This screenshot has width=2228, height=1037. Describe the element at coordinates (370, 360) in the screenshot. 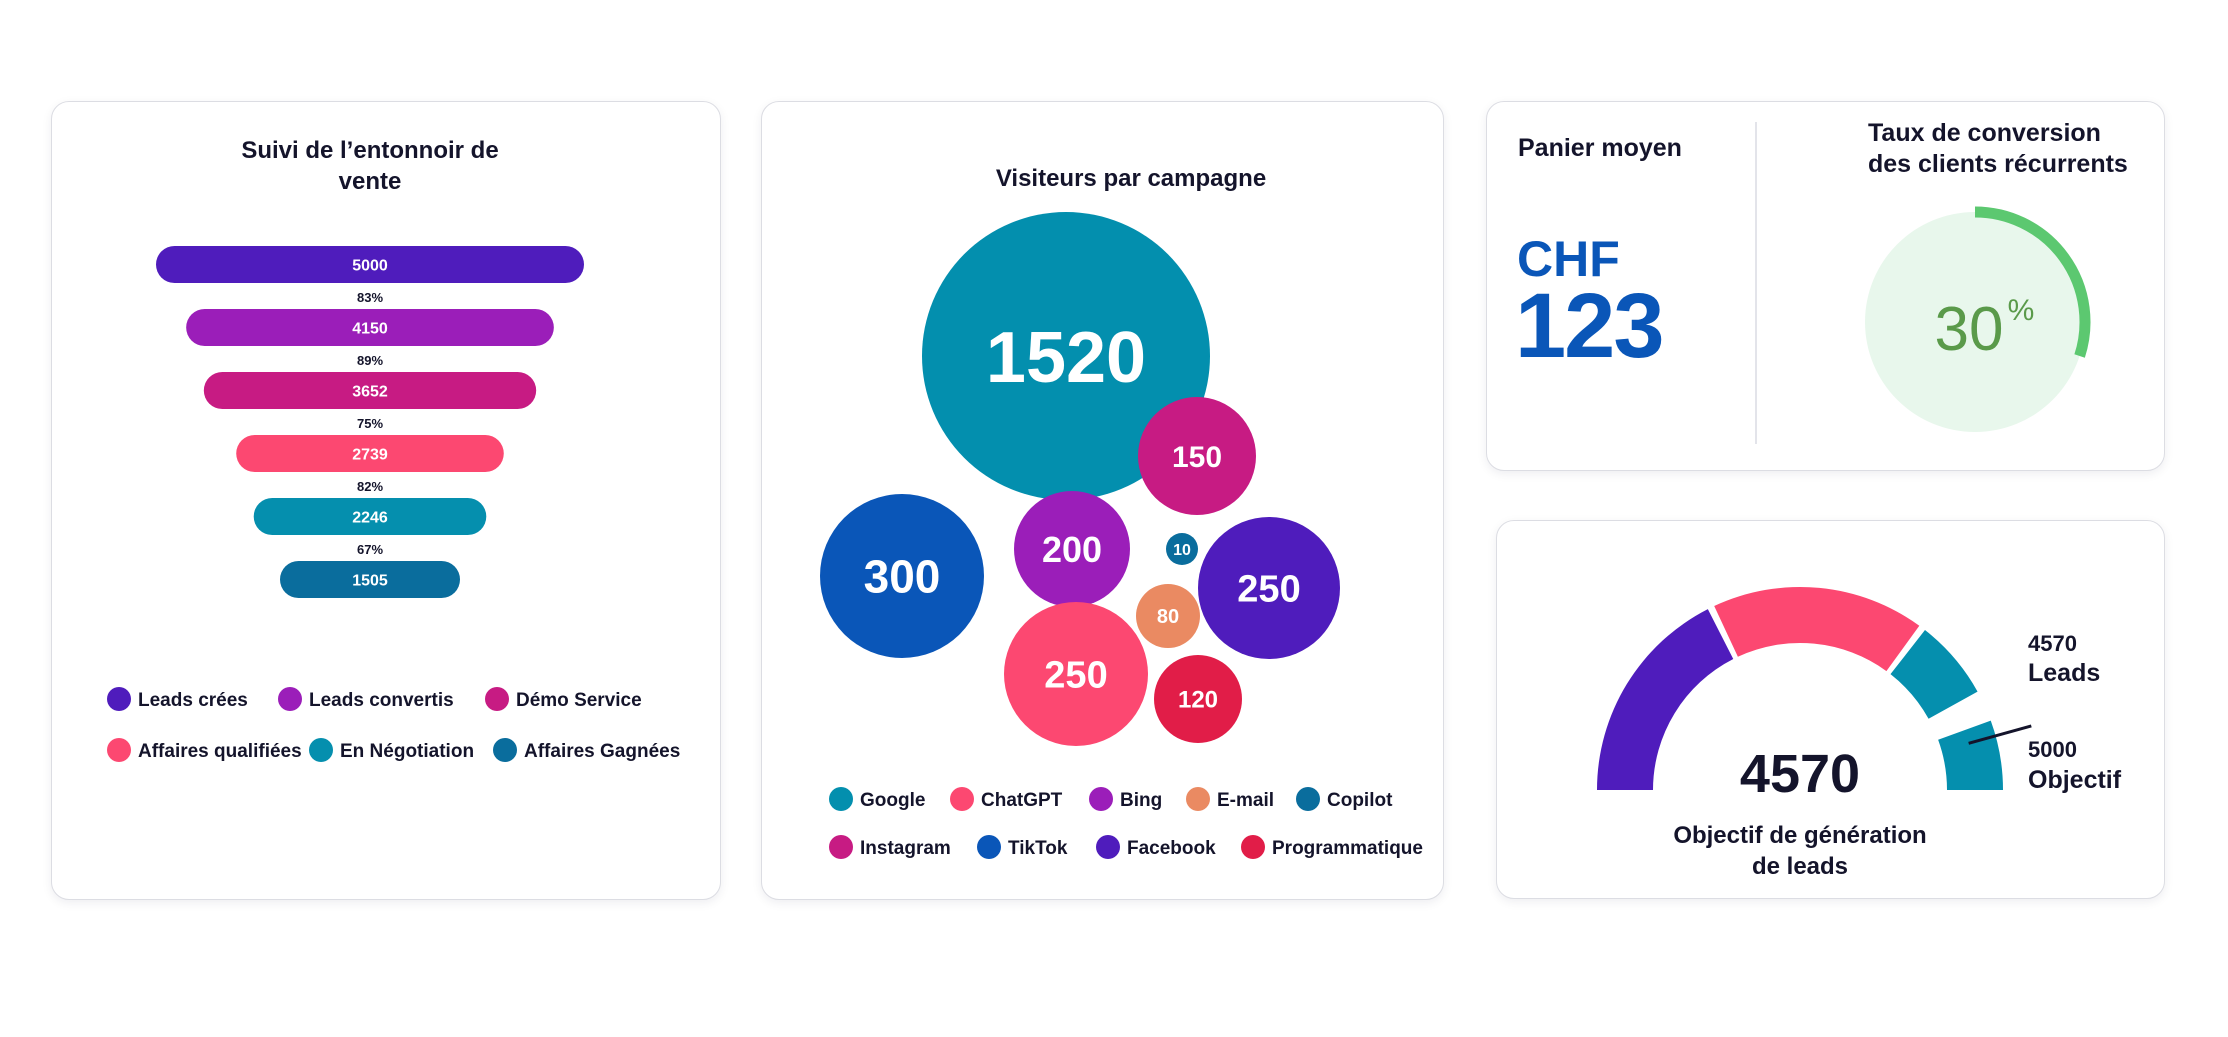

I see `funnel-conversion-rate: 89%` at that location.